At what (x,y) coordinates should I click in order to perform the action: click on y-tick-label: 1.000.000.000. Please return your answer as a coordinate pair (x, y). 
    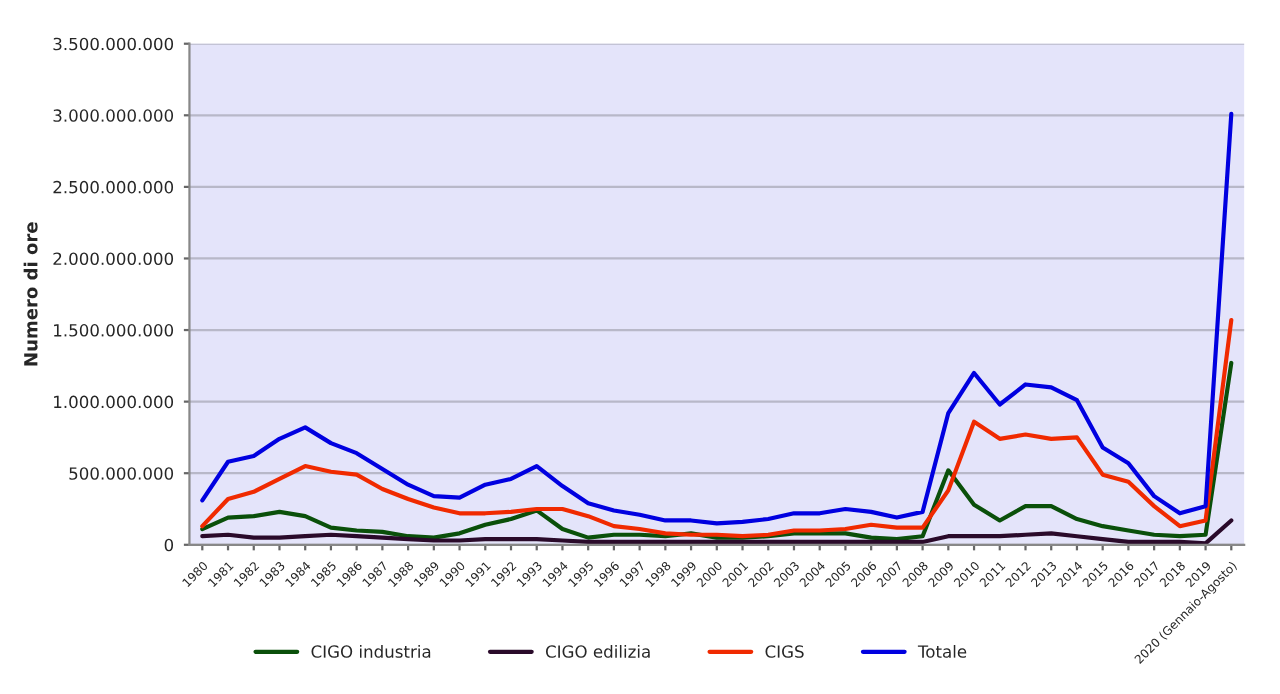
    Looking at the image, I should click on (114, 402).